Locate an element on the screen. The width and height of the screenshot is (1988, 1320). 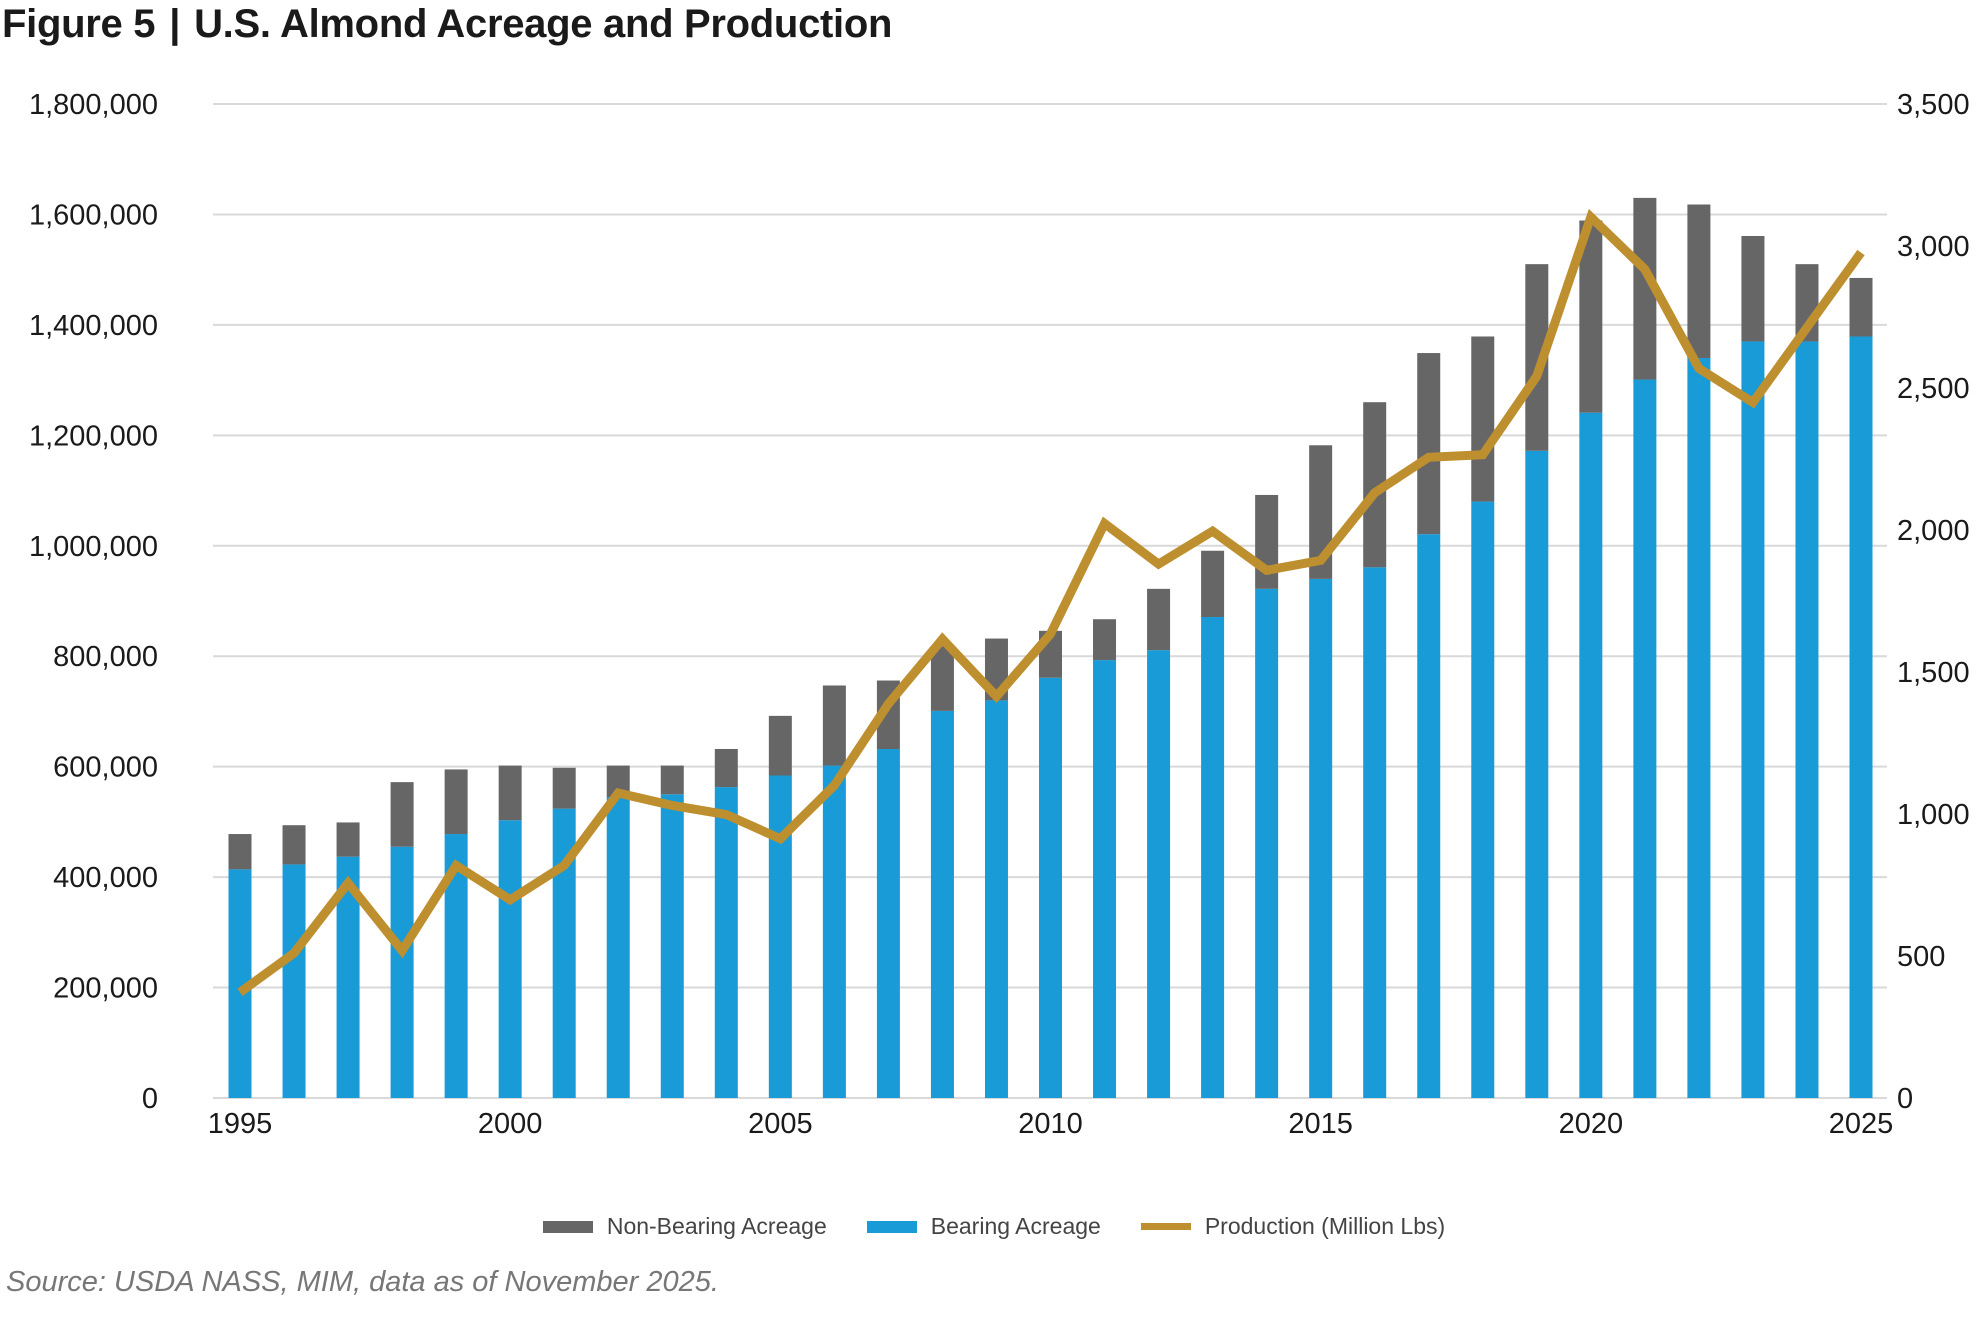
bar-non-bearing-2003 is located at coordinates (672, 780).